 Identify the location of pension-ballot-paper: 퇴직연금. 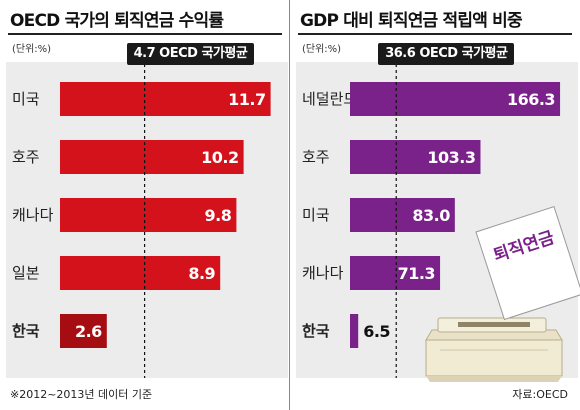
(527, 263).